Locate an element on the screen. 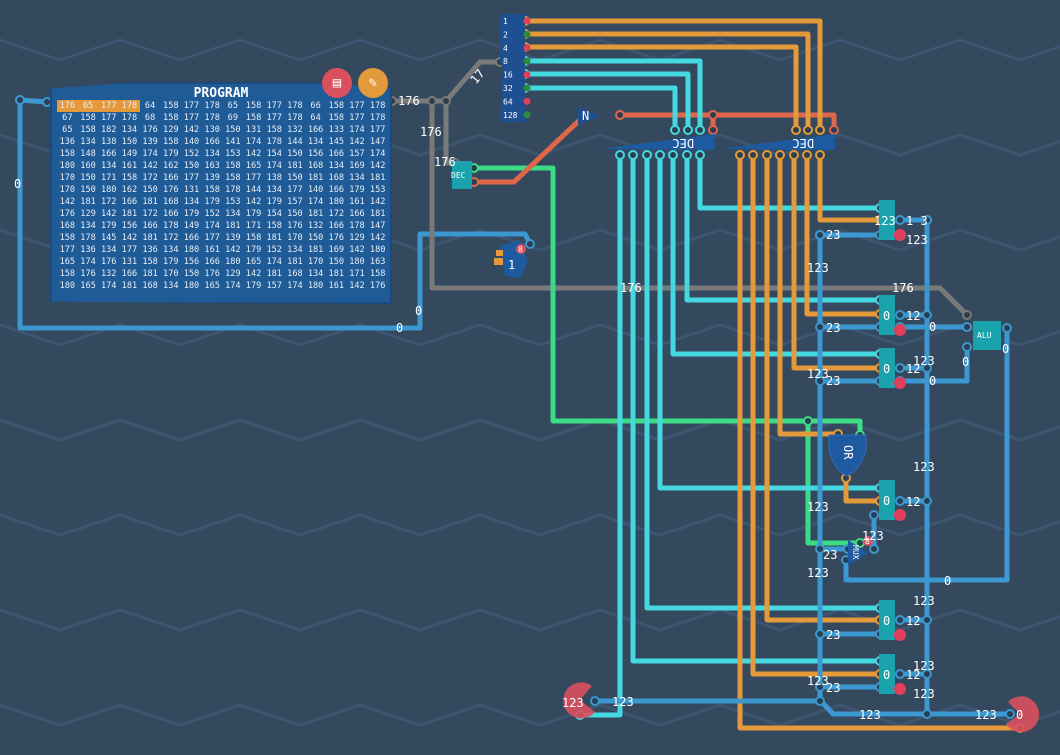 This screenshot has width=1060, height=755. program-cell: 170 is located at coordinates (171, 274).